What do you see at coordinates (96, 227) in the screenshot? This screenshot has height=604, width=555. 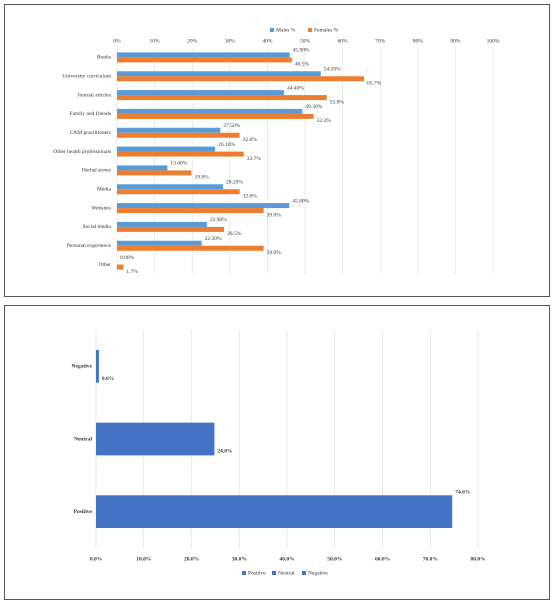 I see `y-tick-label: Social media` at bounding box center [96, 227].